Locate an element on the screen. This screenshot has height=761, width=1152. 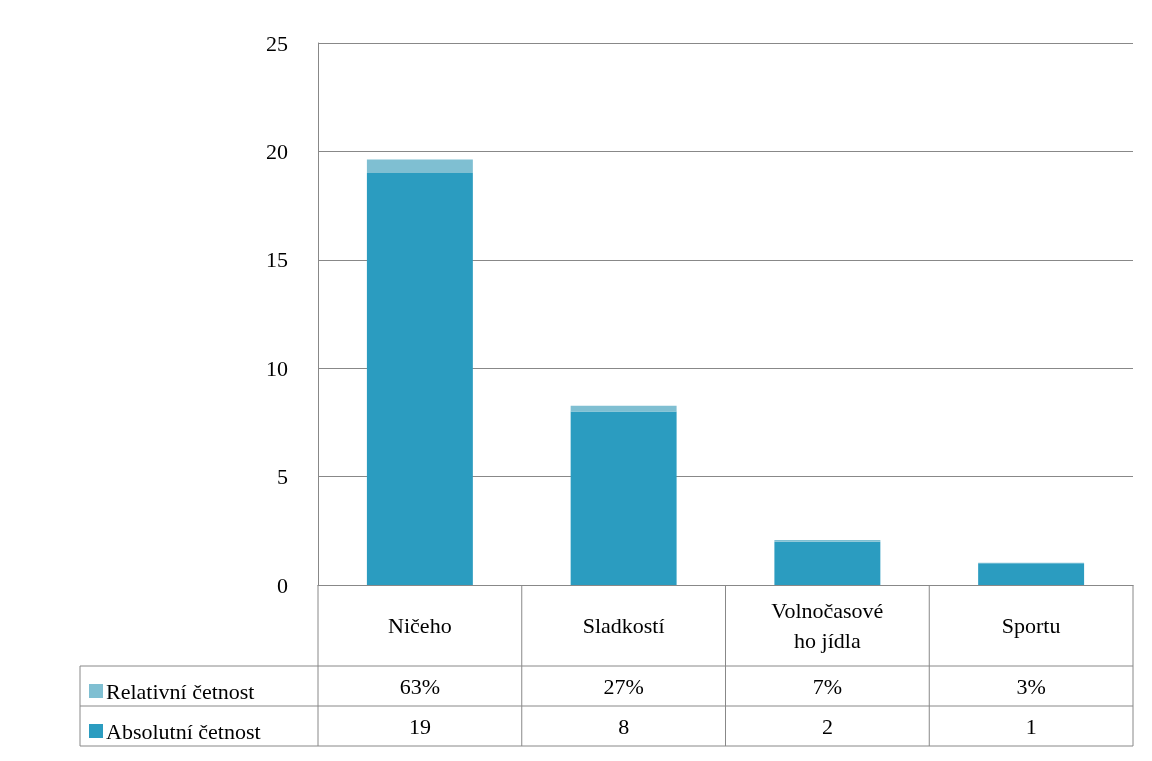
x-tick-label: Sportu is located at coordinates (1031, 625).